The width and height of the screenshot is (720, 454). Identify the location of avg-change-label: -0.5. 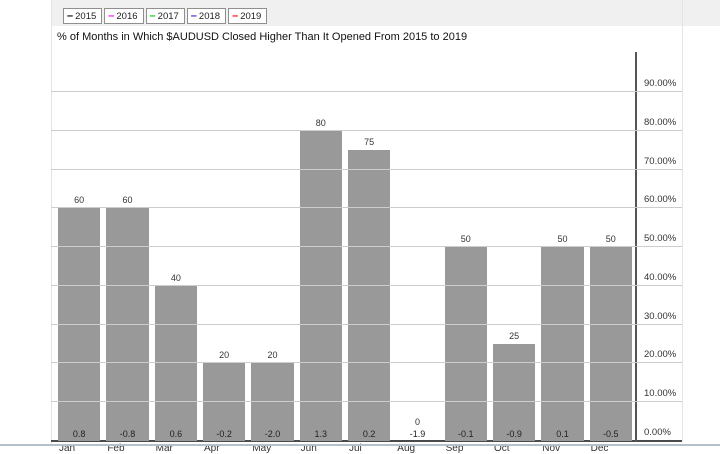
(611, 434).